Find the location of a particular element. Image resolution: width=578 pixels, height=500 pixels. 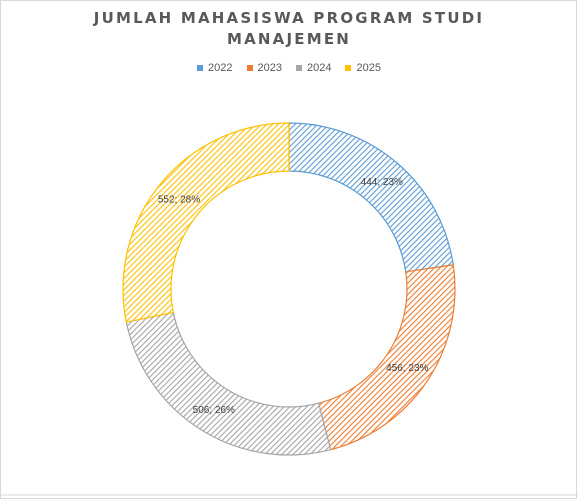

legend-item-2025: 2025 is located at coordinates (363, 68).